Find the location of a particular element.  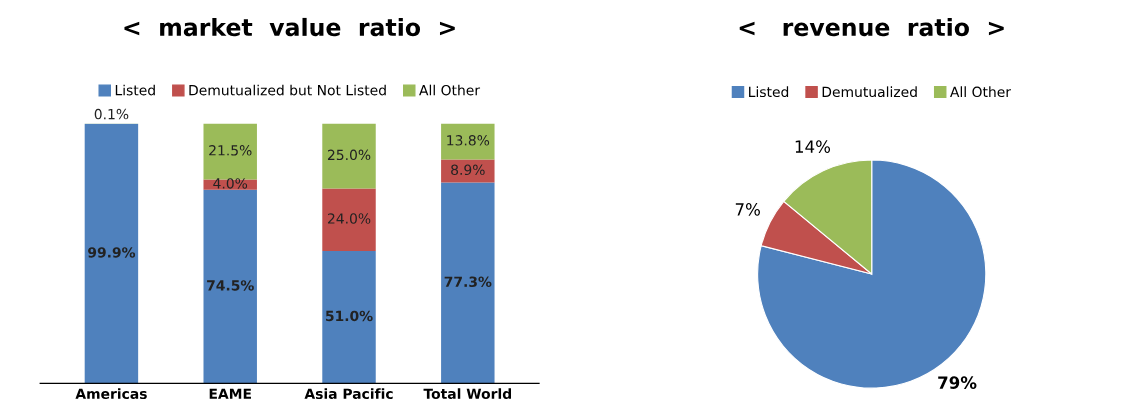

data-label: 0.1% is located at coordinates (111, 114).